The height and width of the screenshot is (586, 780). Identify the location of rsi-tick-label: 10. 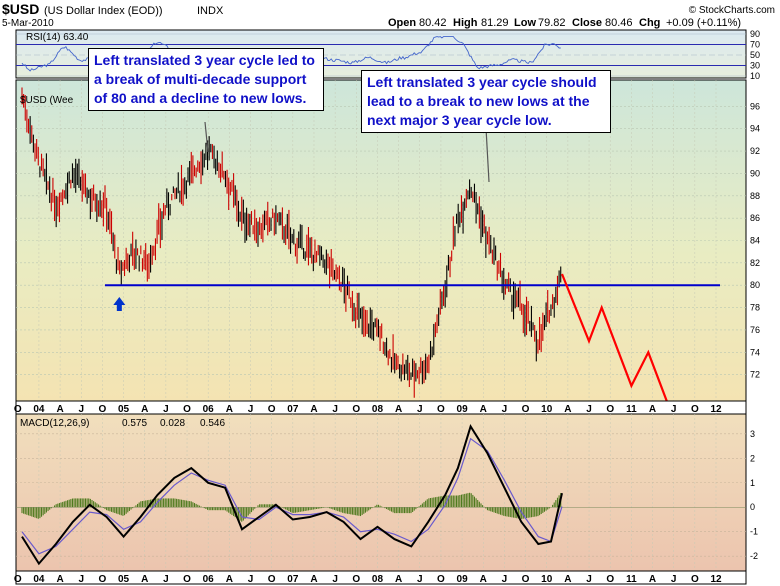
(755, 76).